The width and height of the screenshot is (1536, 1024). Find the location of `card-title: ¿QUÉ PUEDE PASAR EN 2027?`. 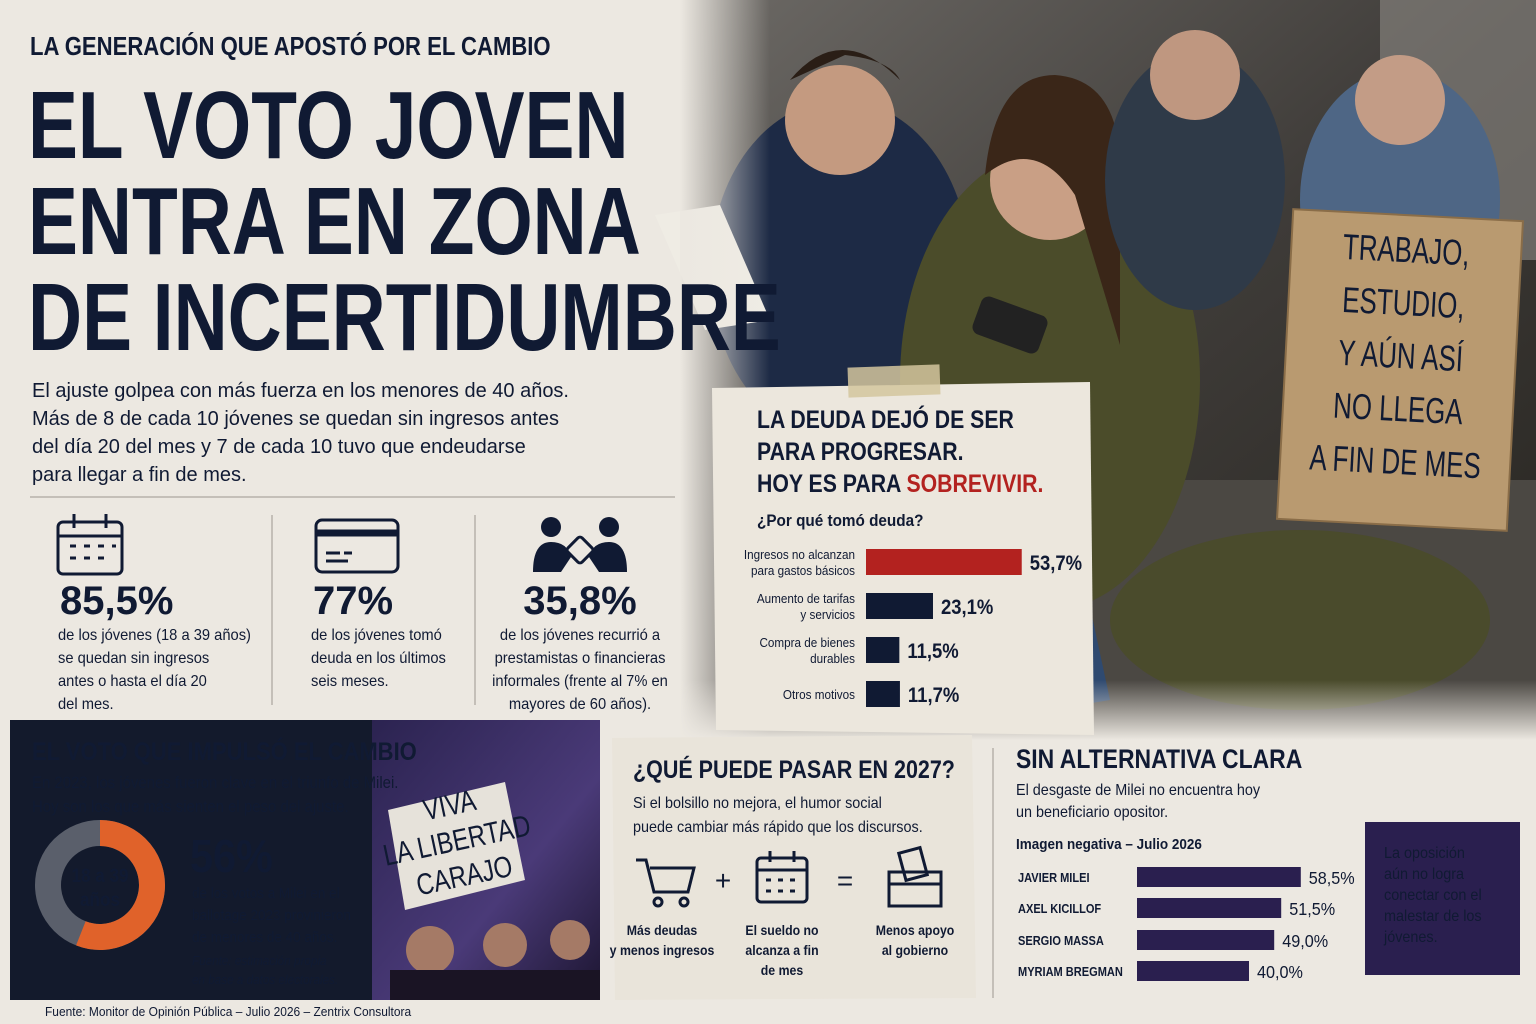

card-title: ¿QUÉ PUEDE PASAR EN 2027? is located at coordinates (794, 768).